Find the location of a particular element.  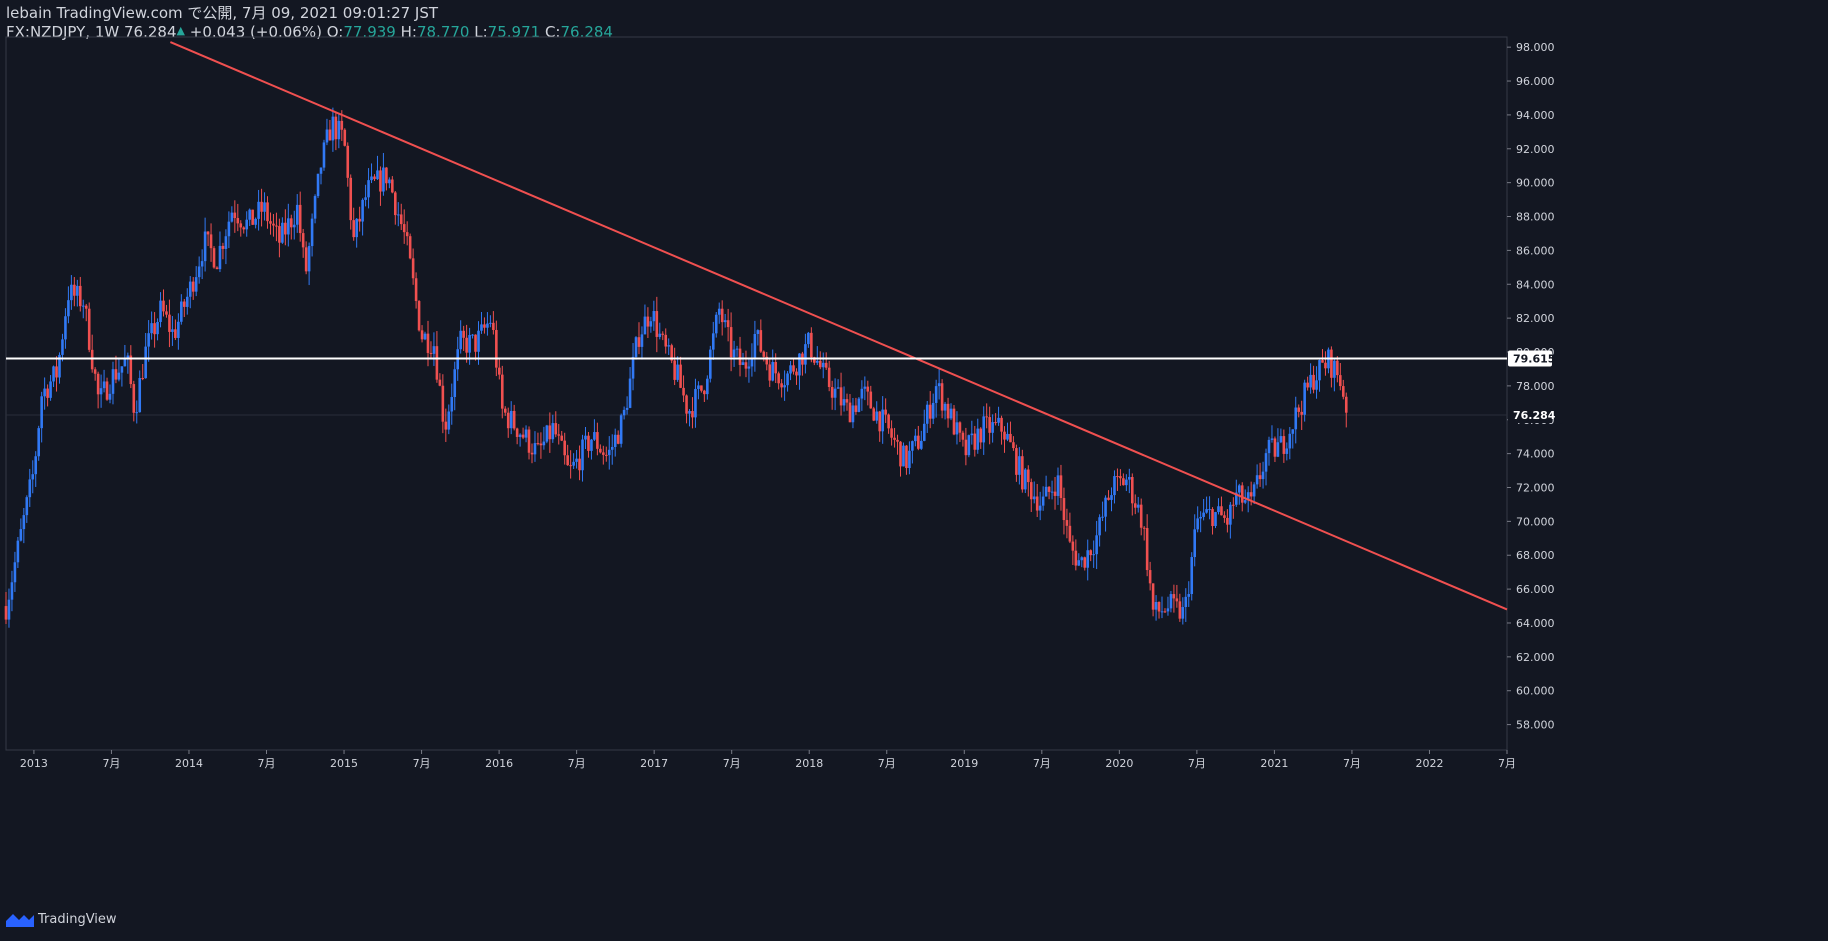

last-price-label: 76.284 is located at coordinates (1534, 415).